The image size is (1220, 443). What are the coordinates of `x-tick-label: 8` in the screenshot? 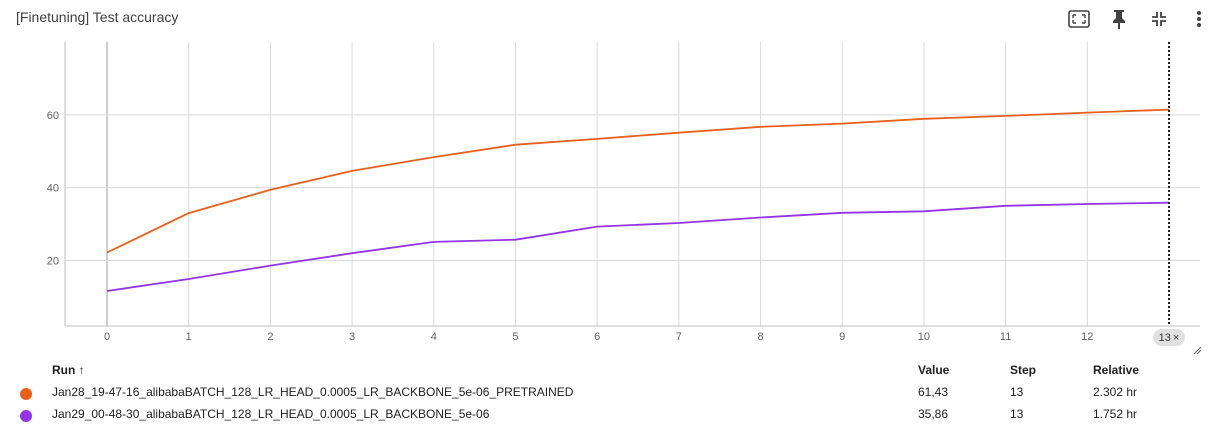 It's located at (760, 337).